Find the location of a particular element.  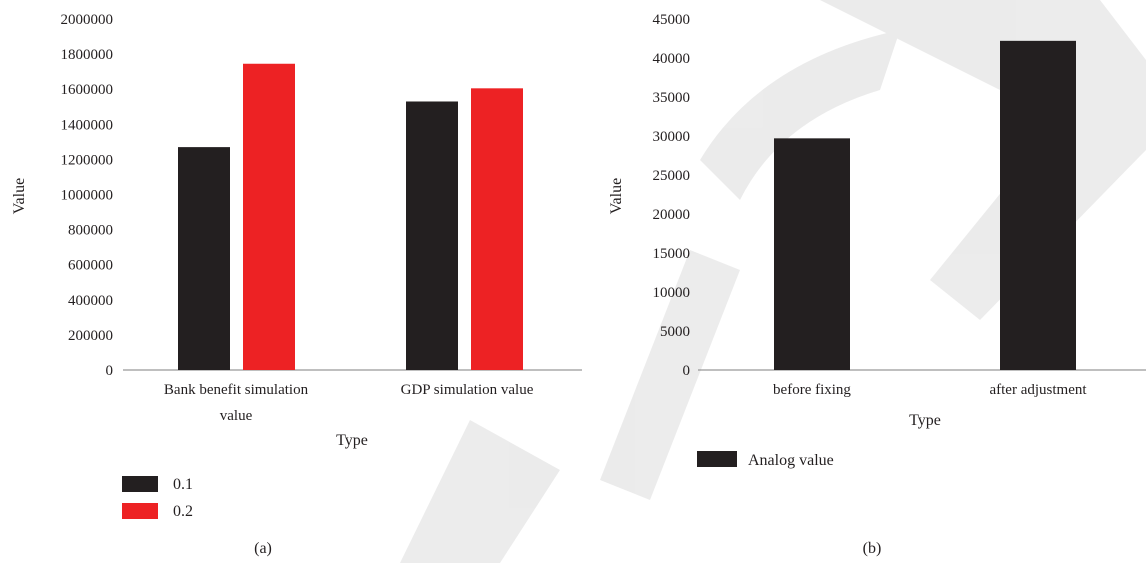

x-category-label-1-line-1: Bank benefit simulation is located at coordinates (236, 390).